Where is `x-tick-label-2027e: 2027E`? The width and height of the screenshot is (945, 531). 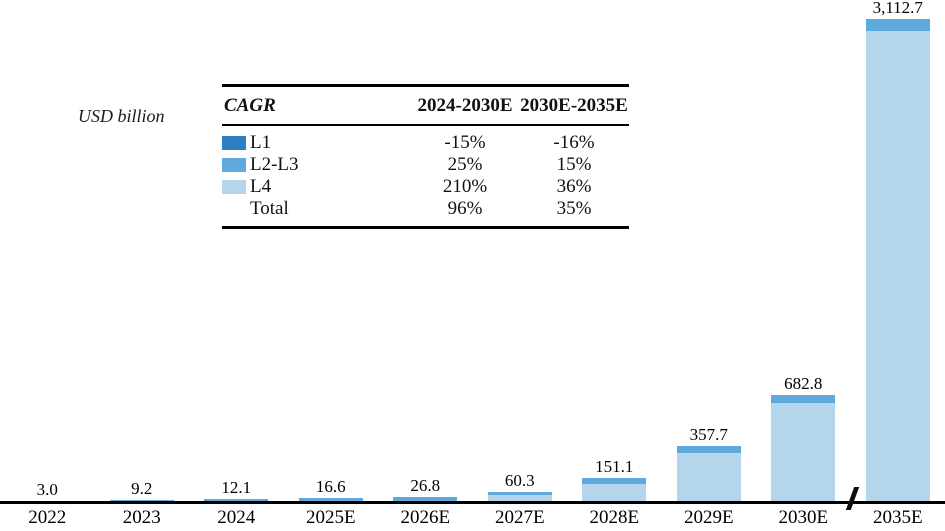
x-tick-label-2027e: 2027E is located at coordinates (519, 517).